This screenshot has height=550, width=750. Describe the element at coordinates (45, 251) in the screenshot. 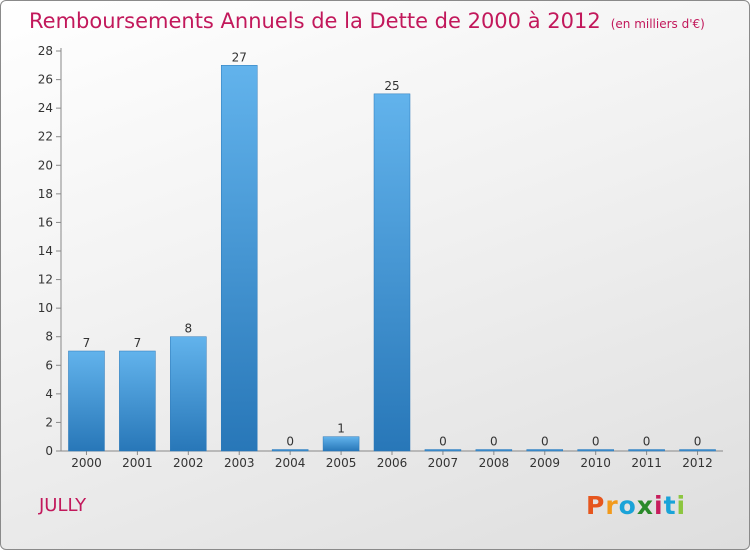

I see `y-tick-label: 14` at that location.